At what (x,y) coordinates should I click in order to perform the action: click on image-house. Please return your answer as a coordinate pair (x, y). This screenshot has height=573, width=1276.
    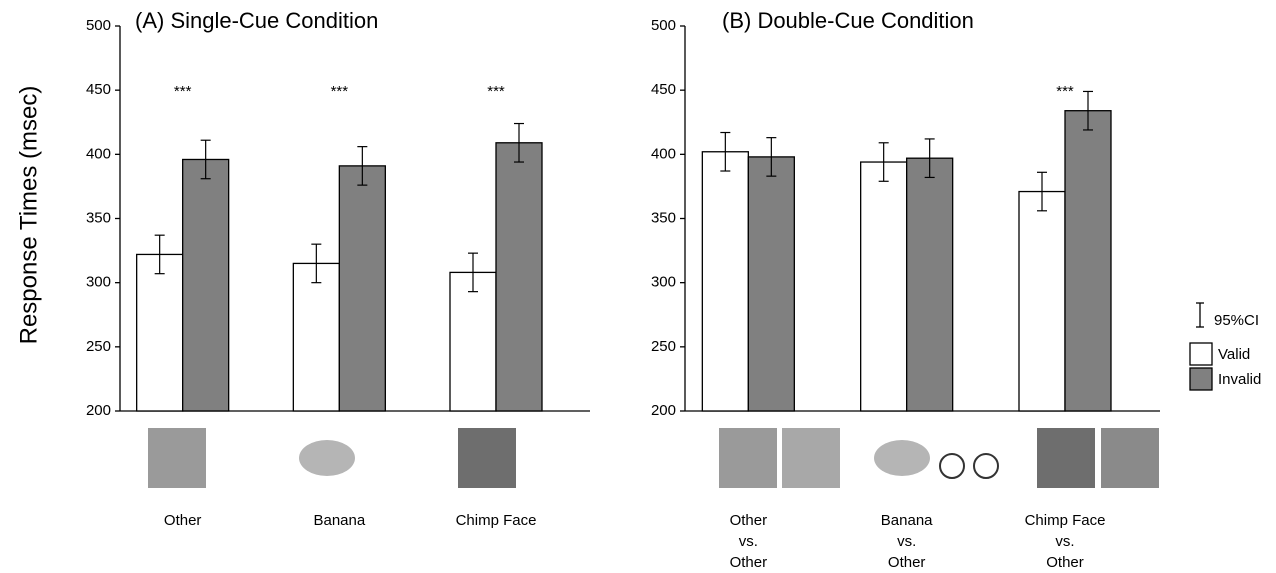
    Looking at the image, I should click on (811, 458).